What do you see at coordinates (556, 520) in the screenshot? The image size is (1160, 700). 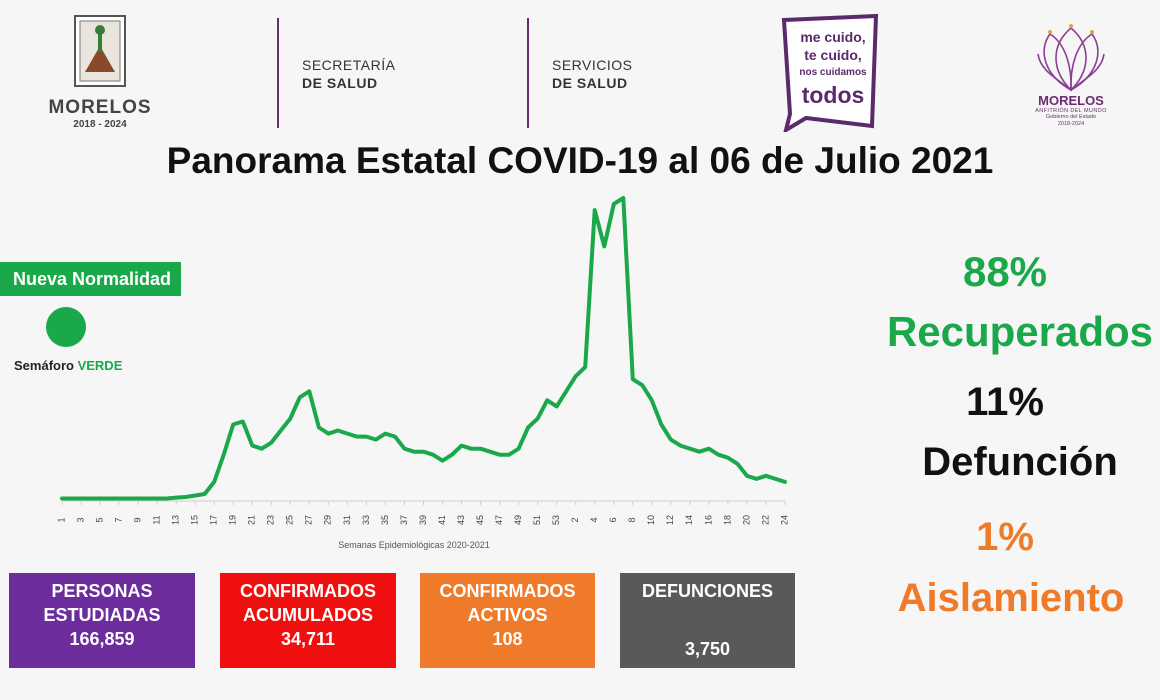 I see `x-tick-label: 53` at bounding box center [556, 520].